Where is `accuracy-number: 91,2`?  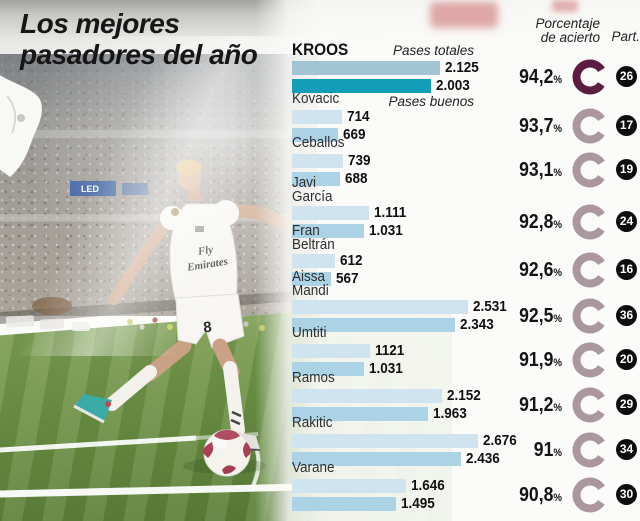 accuracy-number: 91,2 is located at coordinates (536, 405).